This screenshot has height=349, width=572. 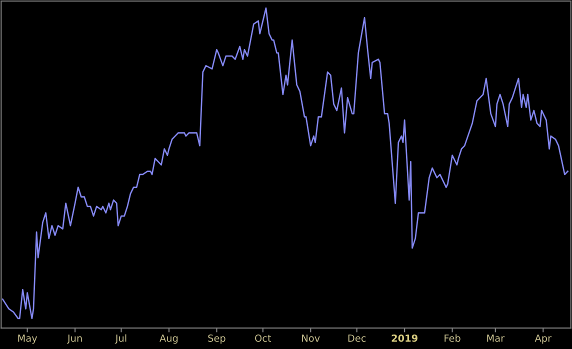 I want to click on x-tick-label: Feb, so click(x=452, y=338).